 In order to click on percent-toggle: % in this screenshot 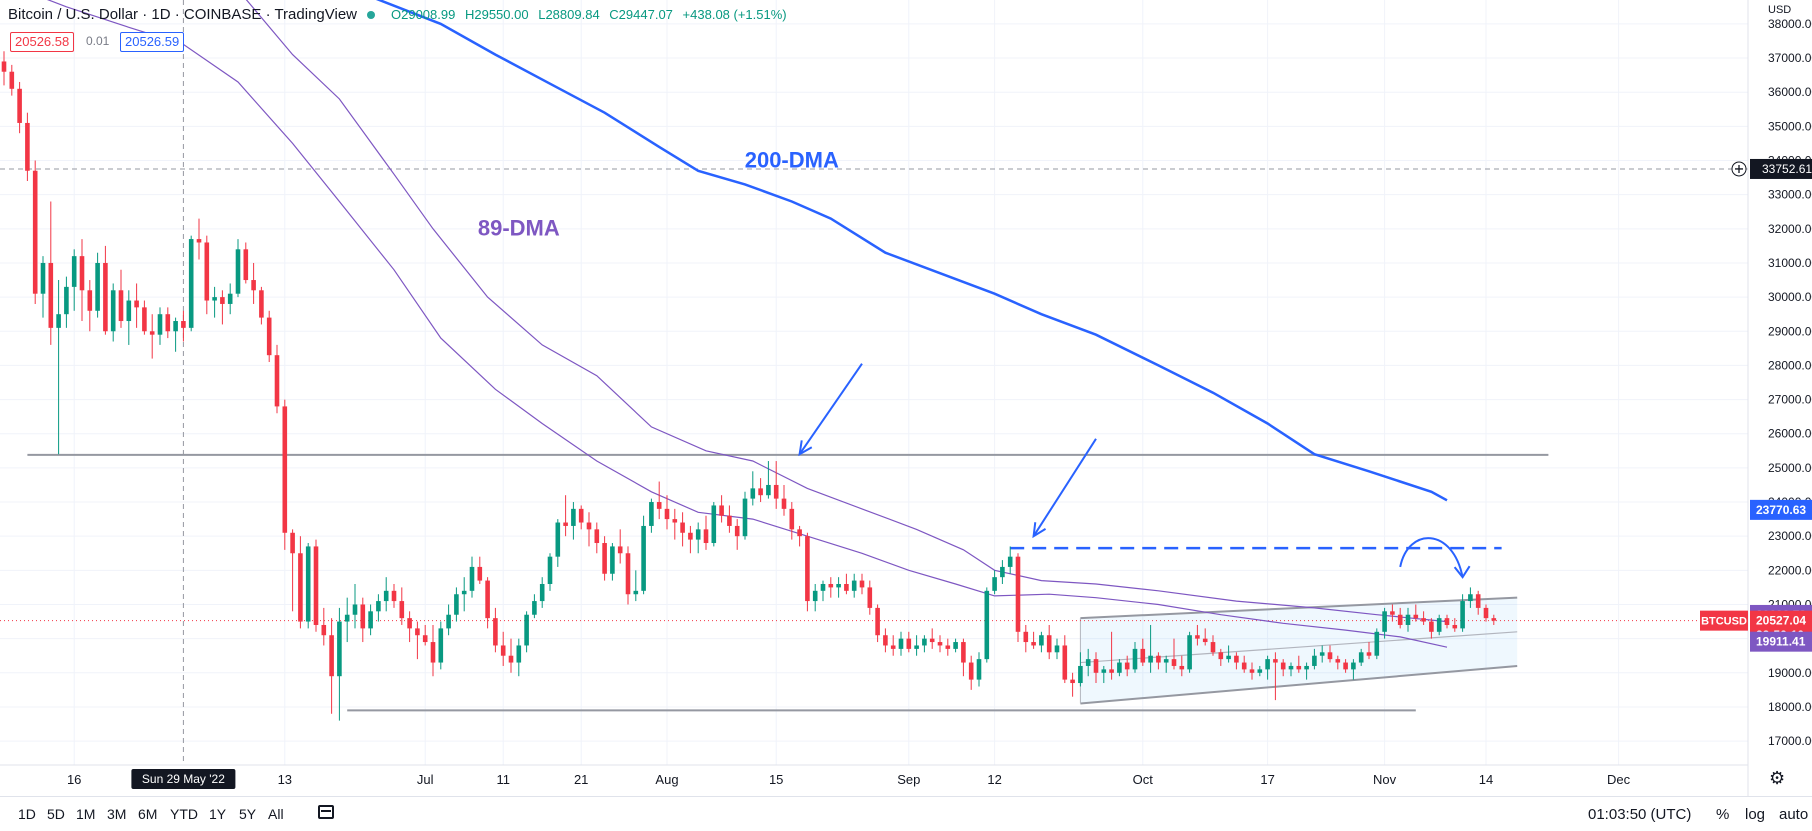, I will do `click(1723, 814)`.